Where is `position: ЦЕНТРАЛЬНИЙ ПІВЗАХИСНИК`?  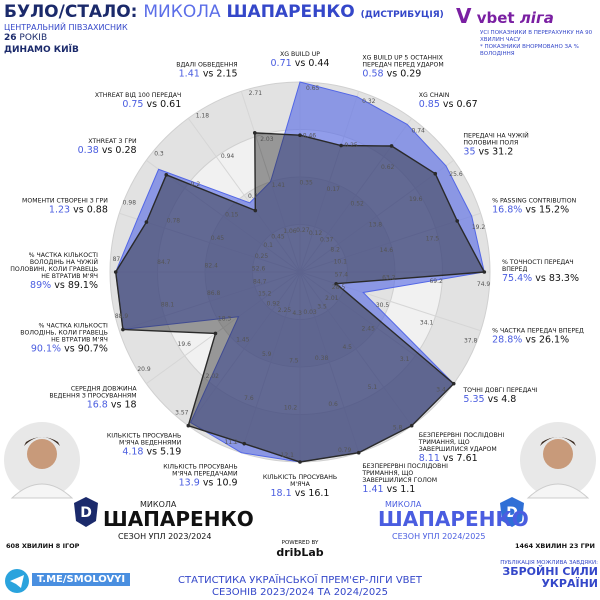 position: ЦЕНТРАЛЬНИЙ ПІВЗАХИСНИК is located at coordinates (66, 27).